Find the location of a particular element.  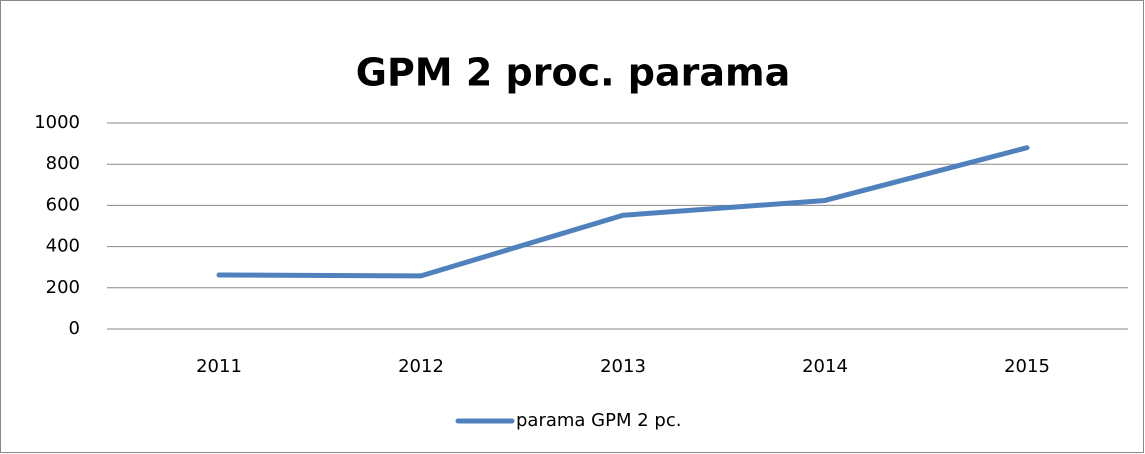

y-tick-label: 1000 is located at coordinates (57, 122).